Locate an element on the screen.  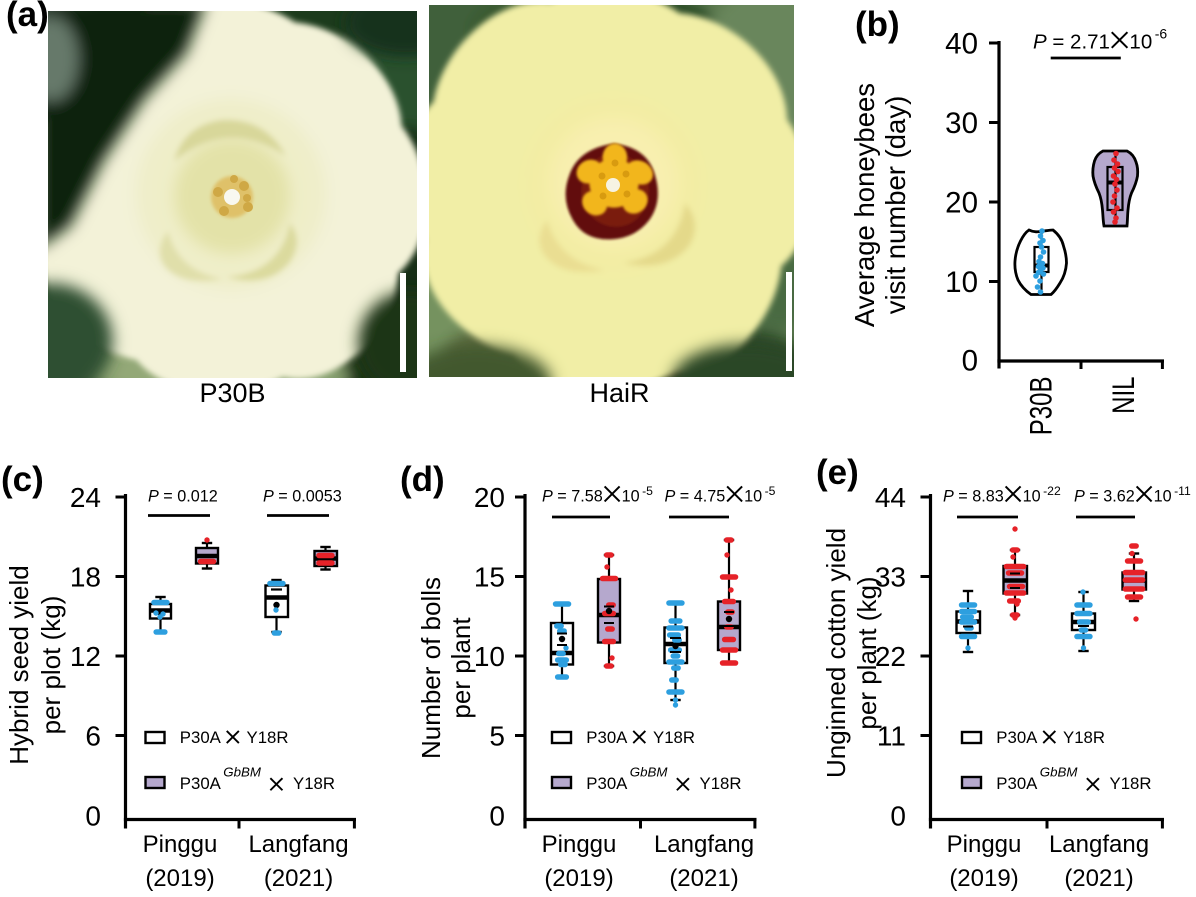
svg-text: visit number (day) is located at coordinates (895, 205).